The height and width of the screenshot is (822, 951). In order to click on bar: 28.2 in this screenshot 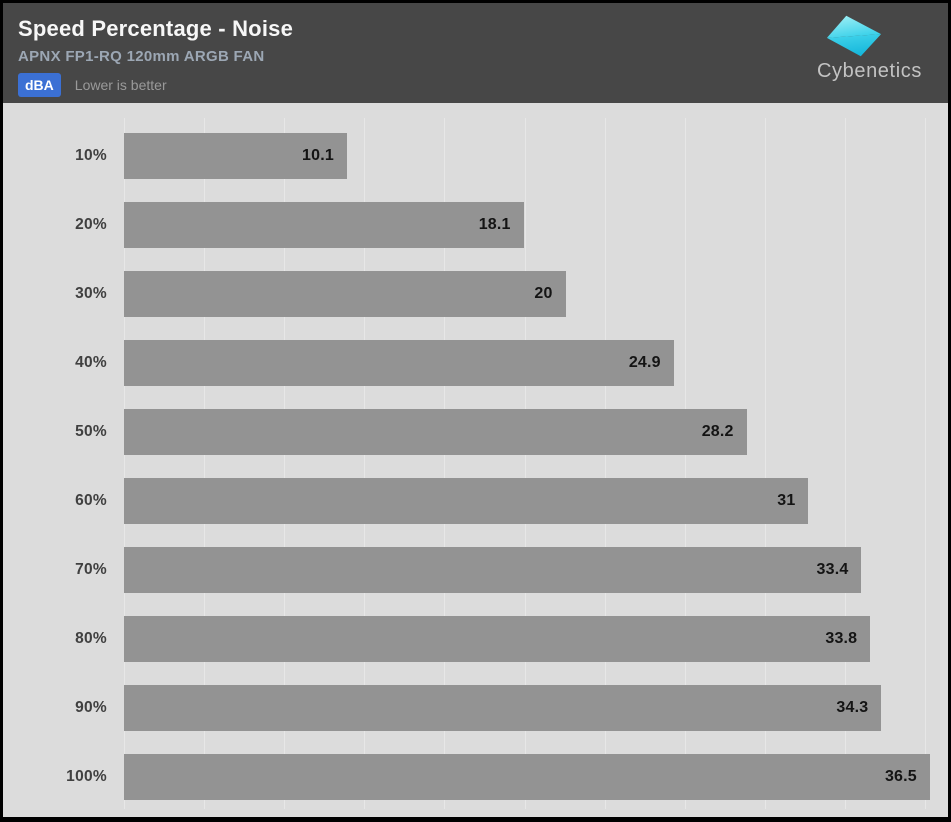, I will do `click(435, 431)`.